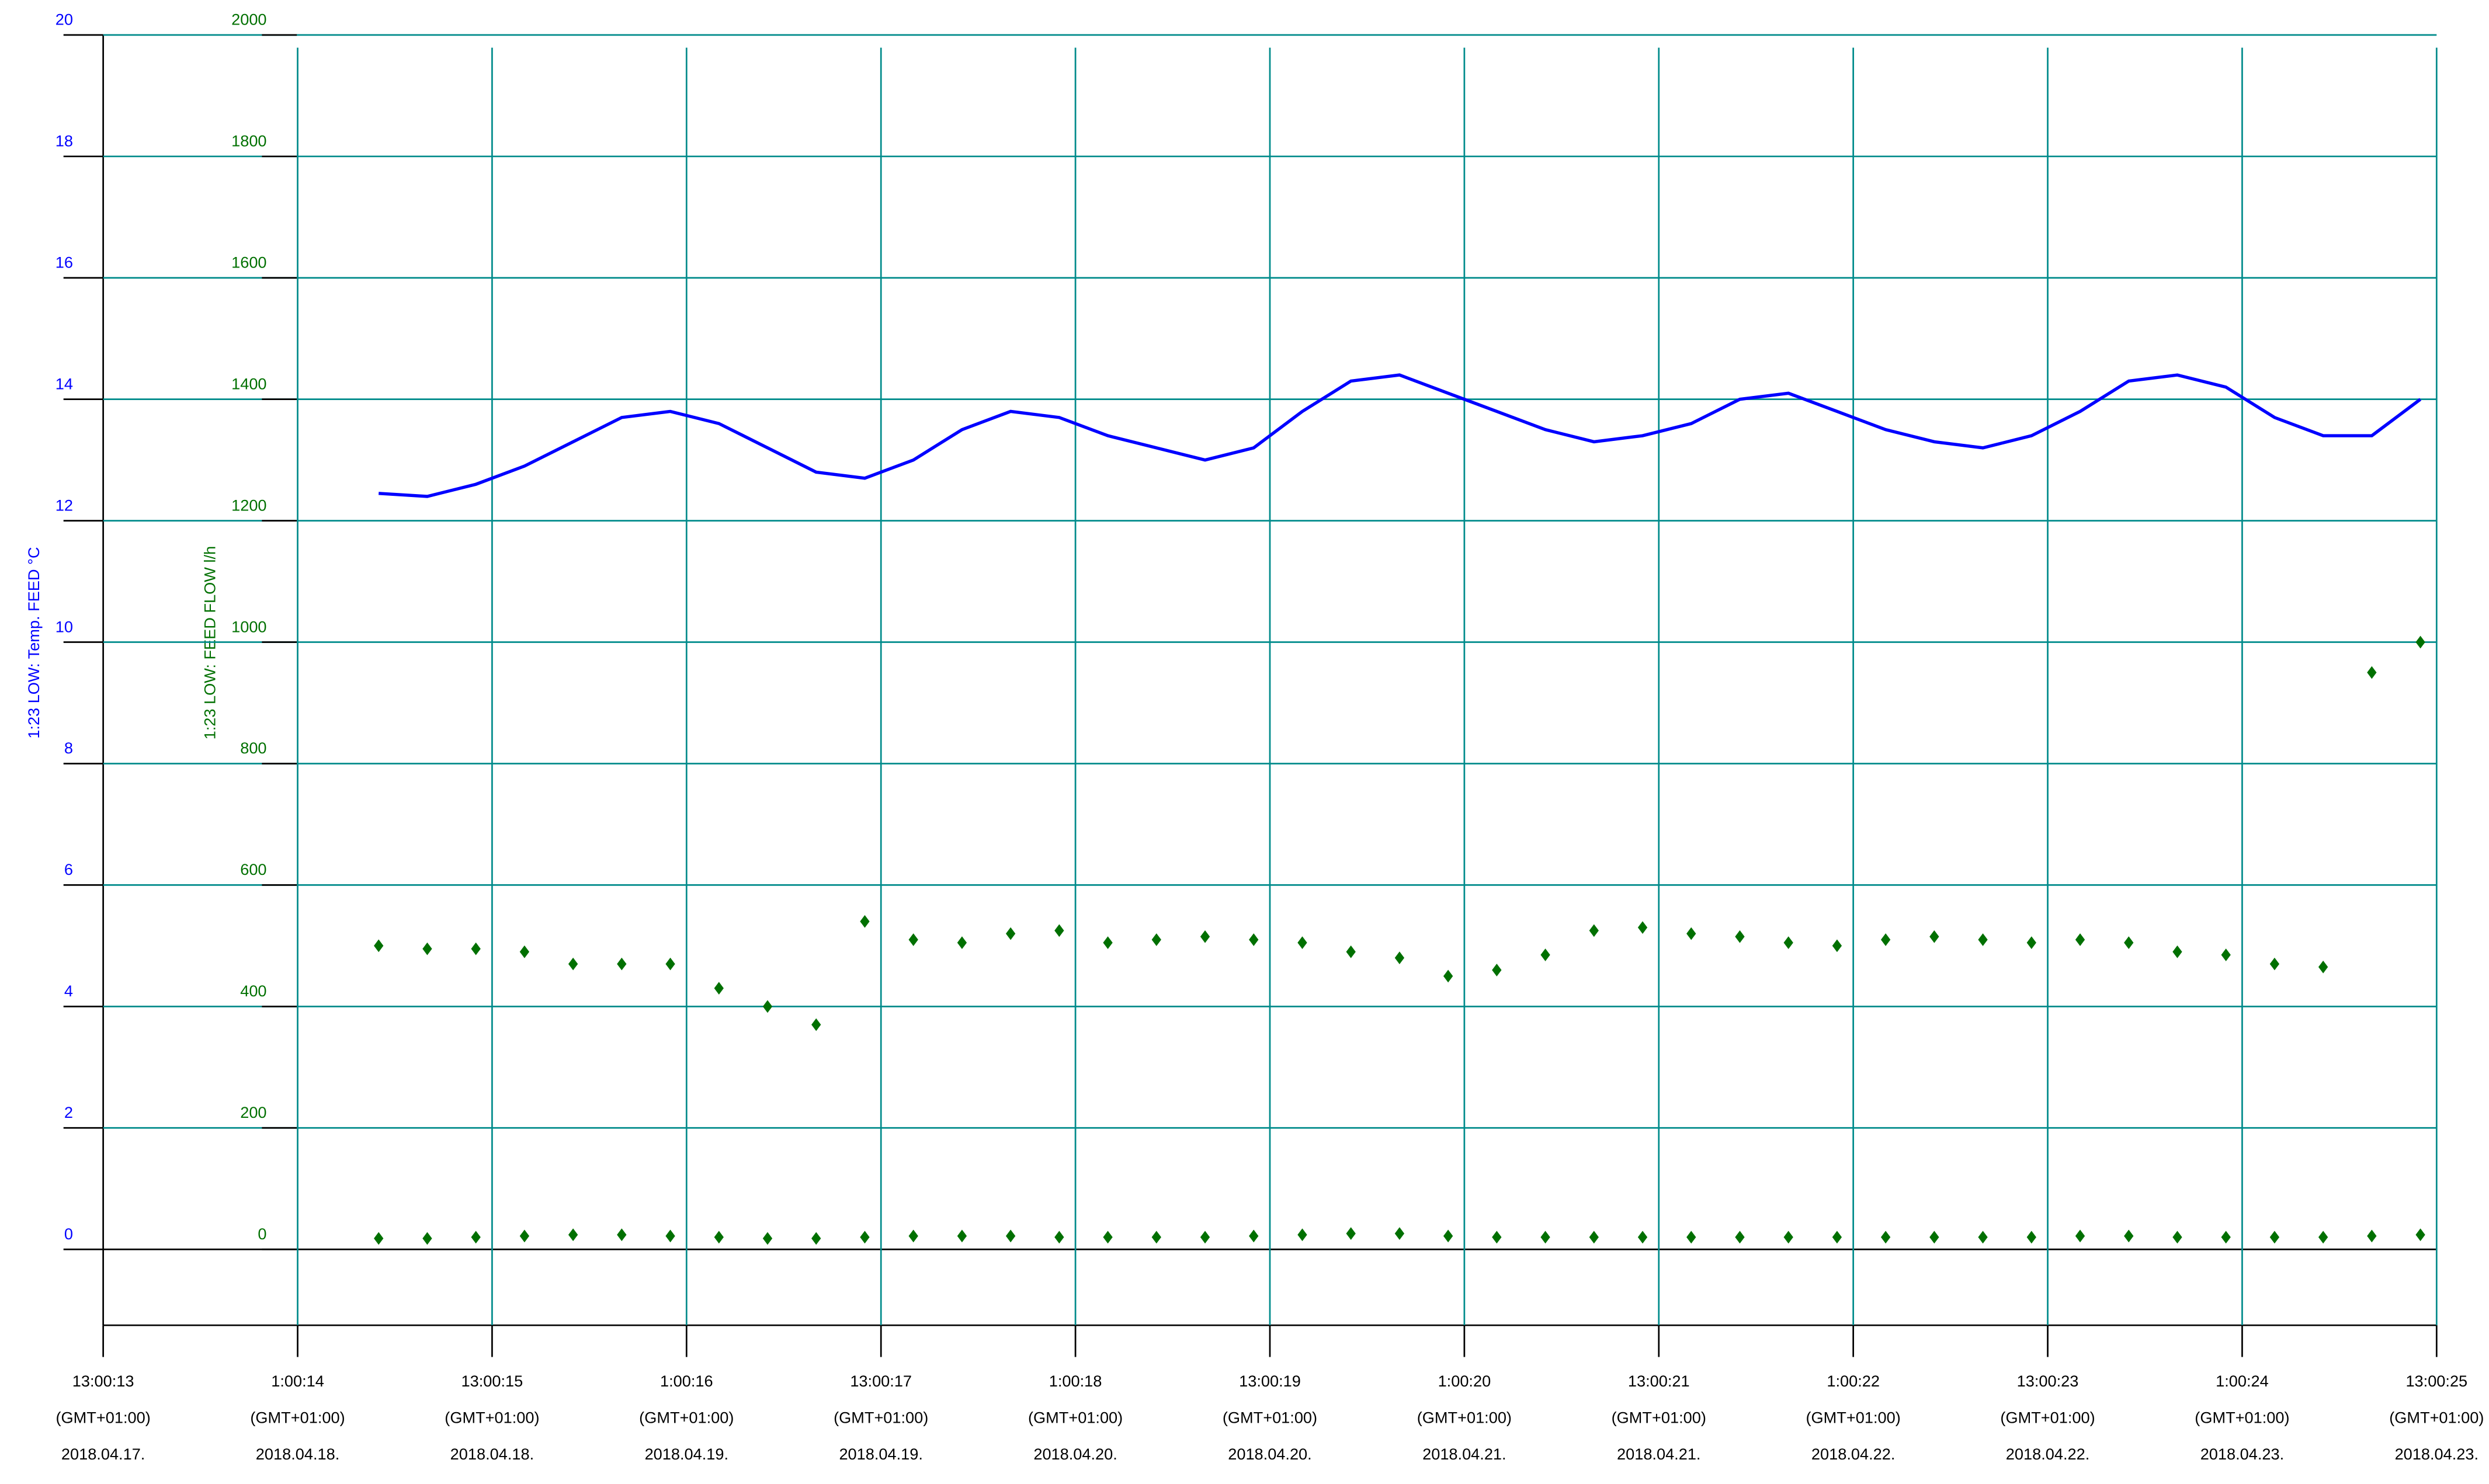 This screenshot has width=2489, height=1484. I want to click on x-tick-label: 13:00:17, so click(881, 1381).